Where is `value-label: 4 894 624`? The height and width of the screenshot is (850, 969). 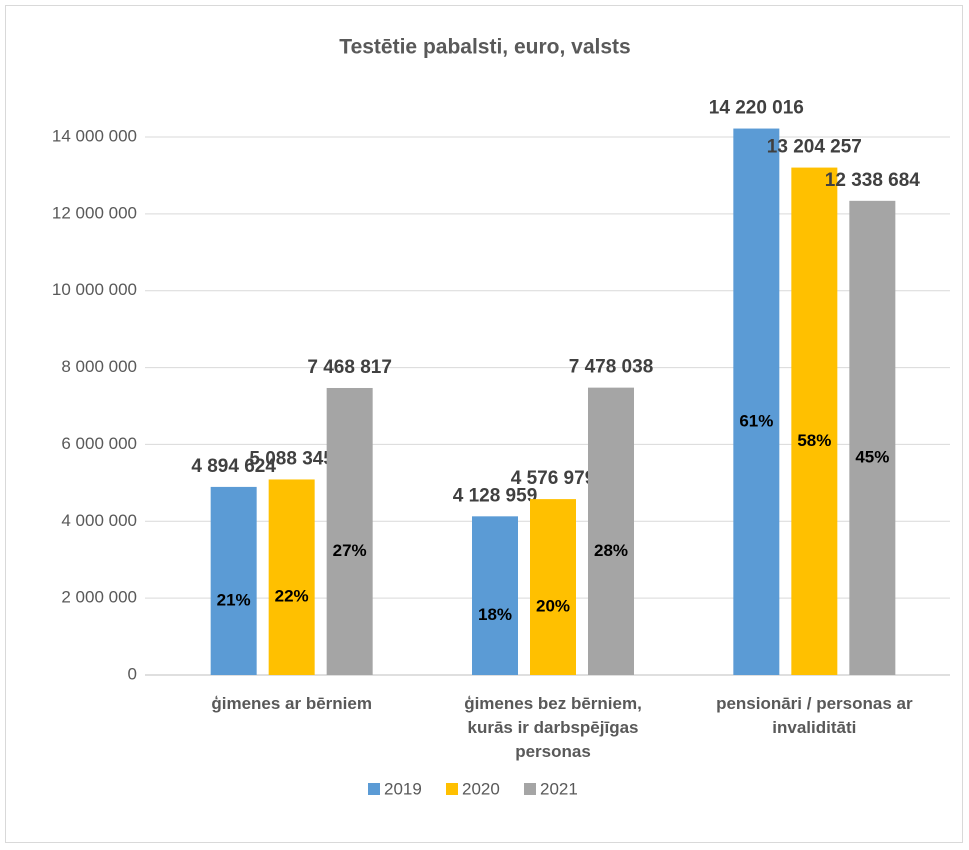
value-label: 4 894 624 is located at coordinates (233, 466).